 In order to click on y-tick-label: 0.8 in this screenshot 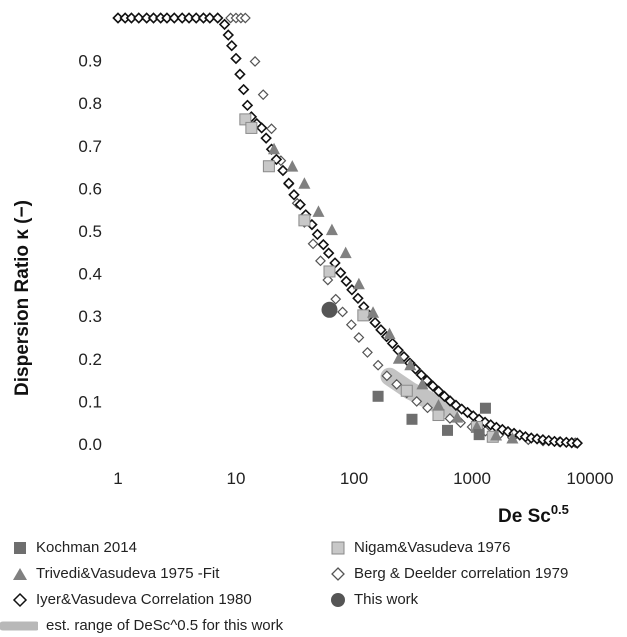, I will do `click(90, 103)`.